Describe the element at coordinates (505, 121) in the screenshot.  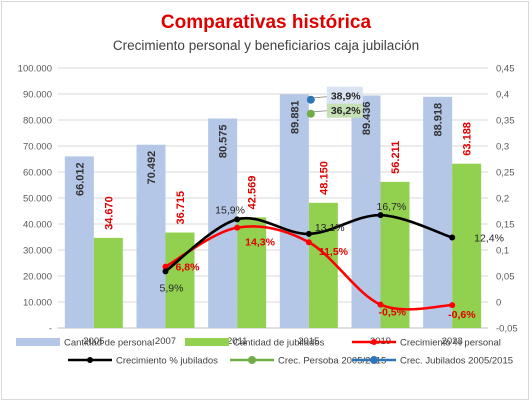
I see `y2-tick-label: 0,35` at that location.